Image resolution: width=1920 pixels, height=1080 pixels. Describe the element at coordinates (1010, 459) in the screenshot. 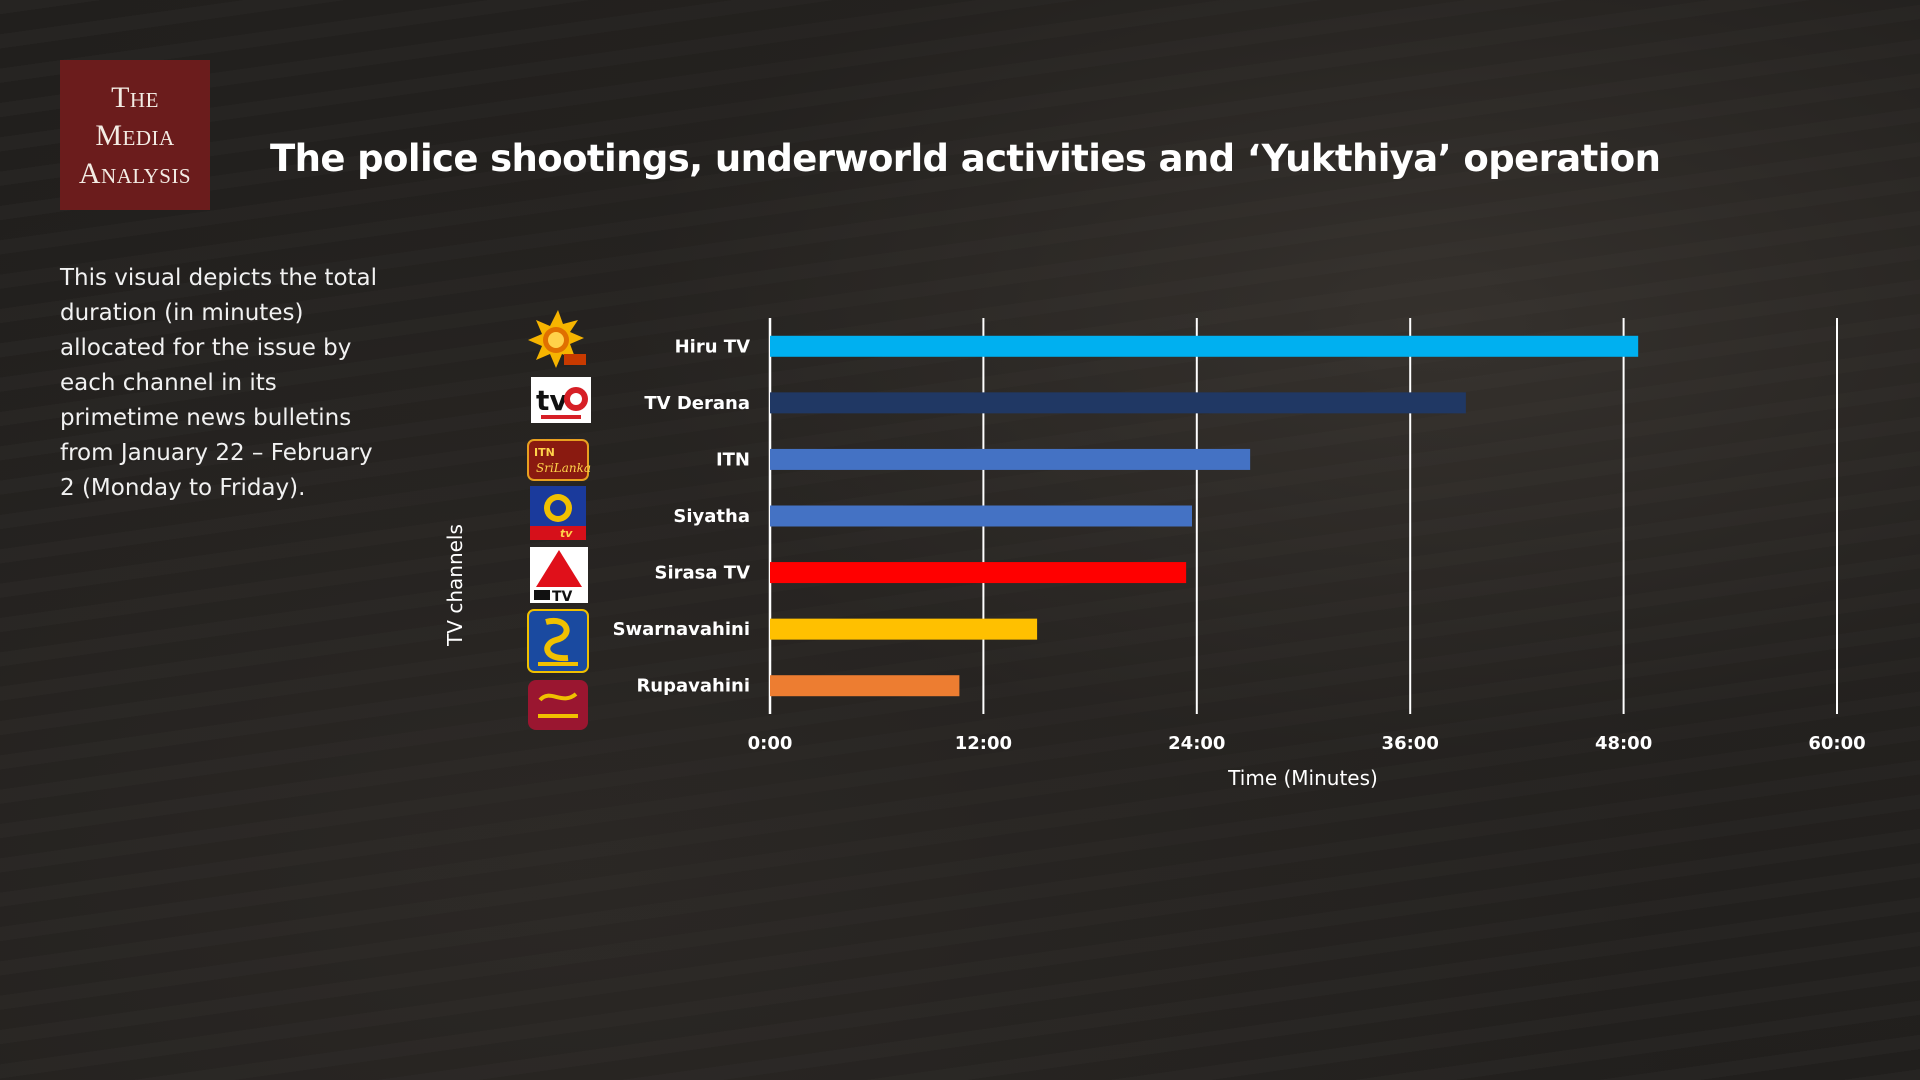

I see `bar-itn` at that location.